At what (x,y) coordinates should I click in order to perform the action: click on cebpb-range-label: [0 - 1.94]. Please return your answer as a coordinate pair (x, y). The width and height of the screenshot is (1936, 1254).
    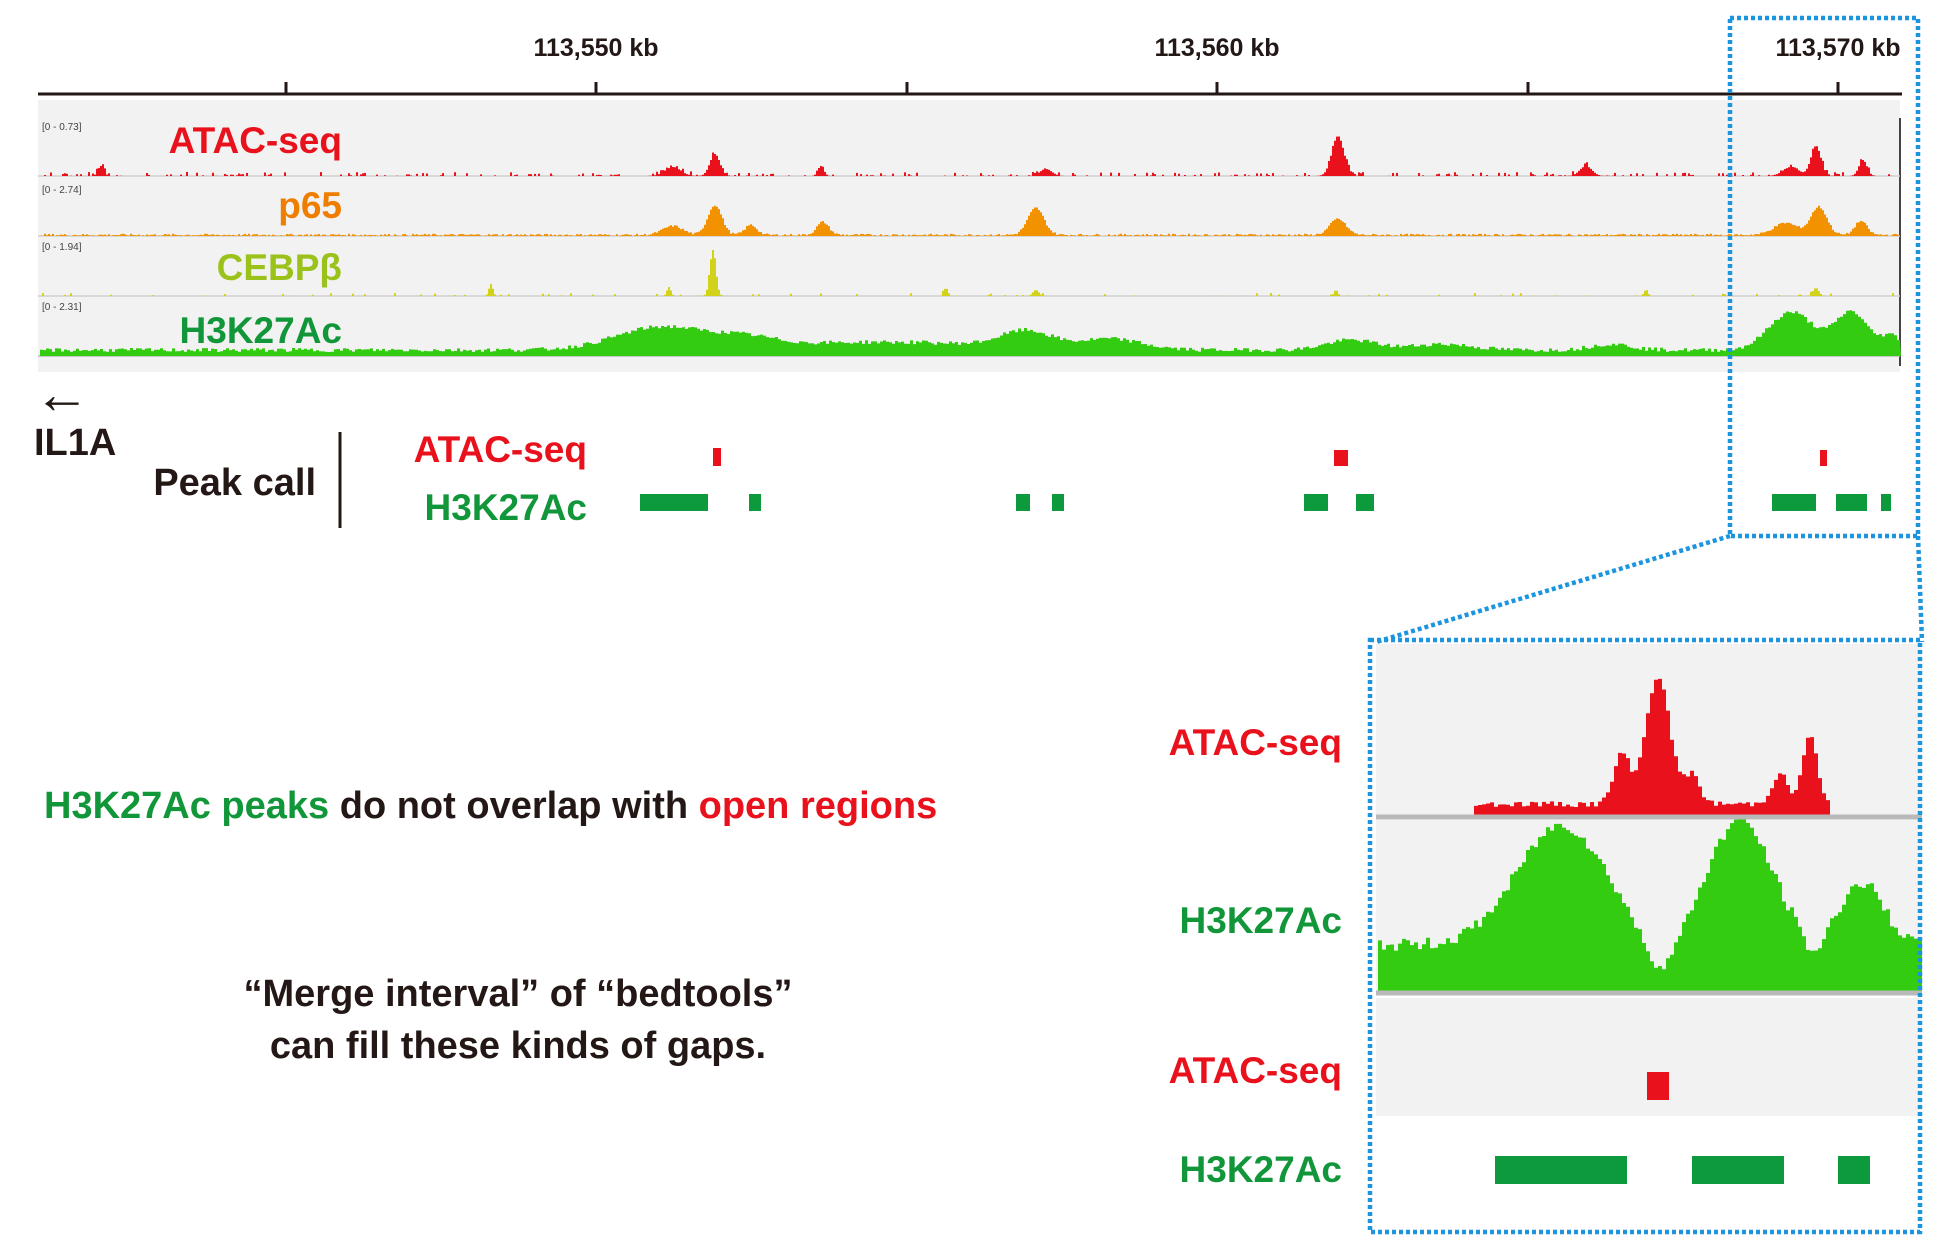
    Looking at the image, I should click on (62, 247).